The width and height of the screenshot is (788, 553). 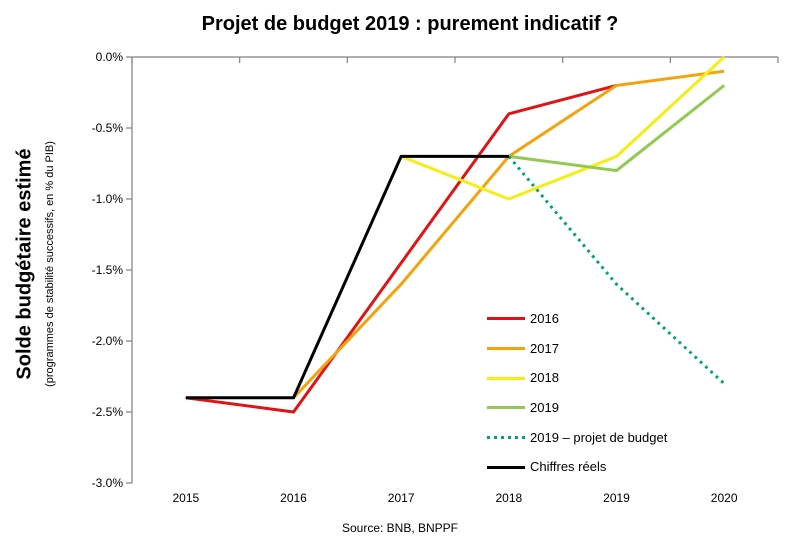 I want to click on legend-item-2019-projet-de-budget: 2019 – projet de budget, so click(x=577, y=438).